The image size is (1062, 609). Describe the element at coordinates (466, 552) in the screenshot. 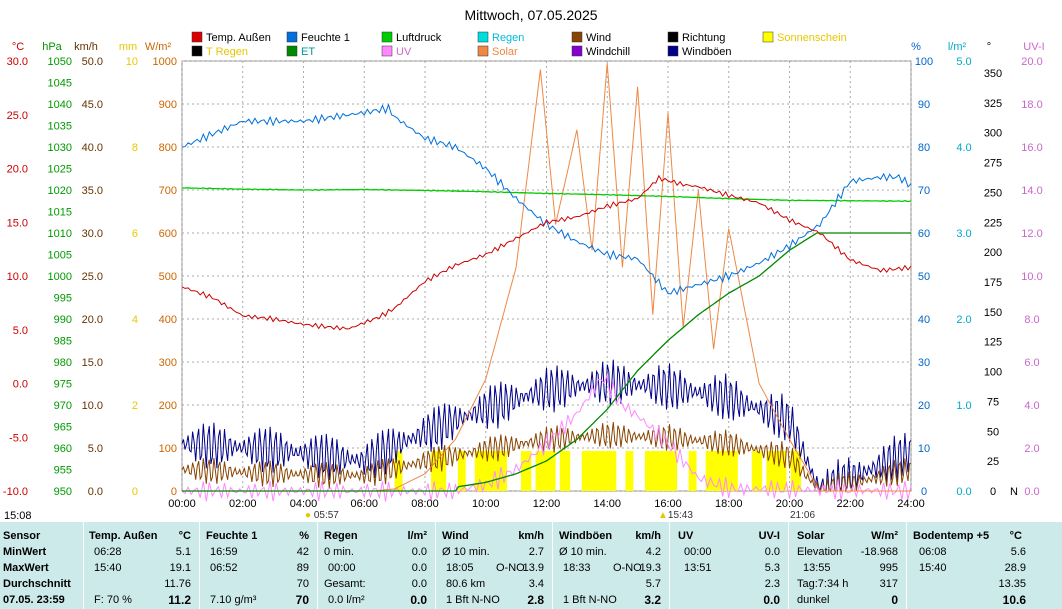

I see `wind-row1-label: Ø 10 min.` at that location.